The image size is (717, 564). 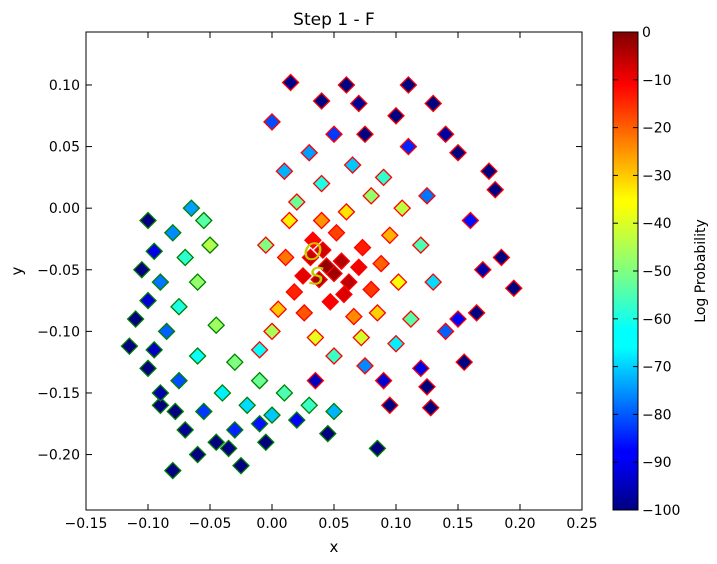 I want to click on y-tick-label: 0.10, so click(x=64, y=86).